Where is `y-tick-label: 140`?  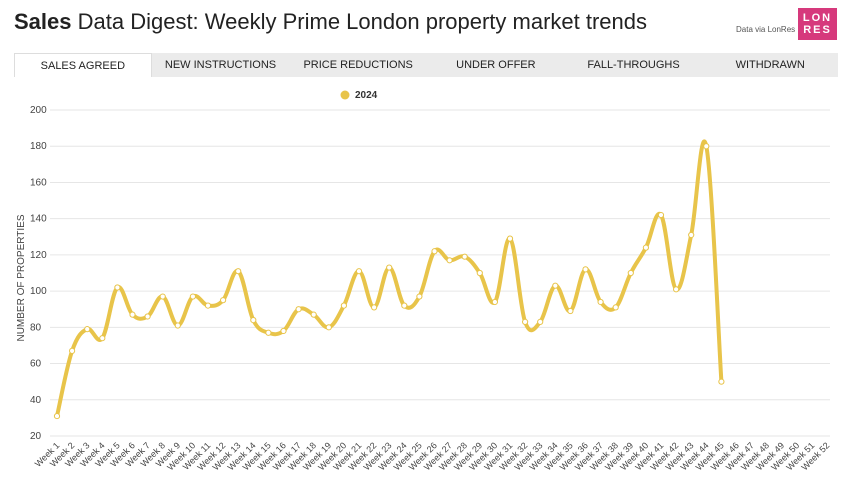
y-tick-label: 140 is located at coordinates (38, 219).